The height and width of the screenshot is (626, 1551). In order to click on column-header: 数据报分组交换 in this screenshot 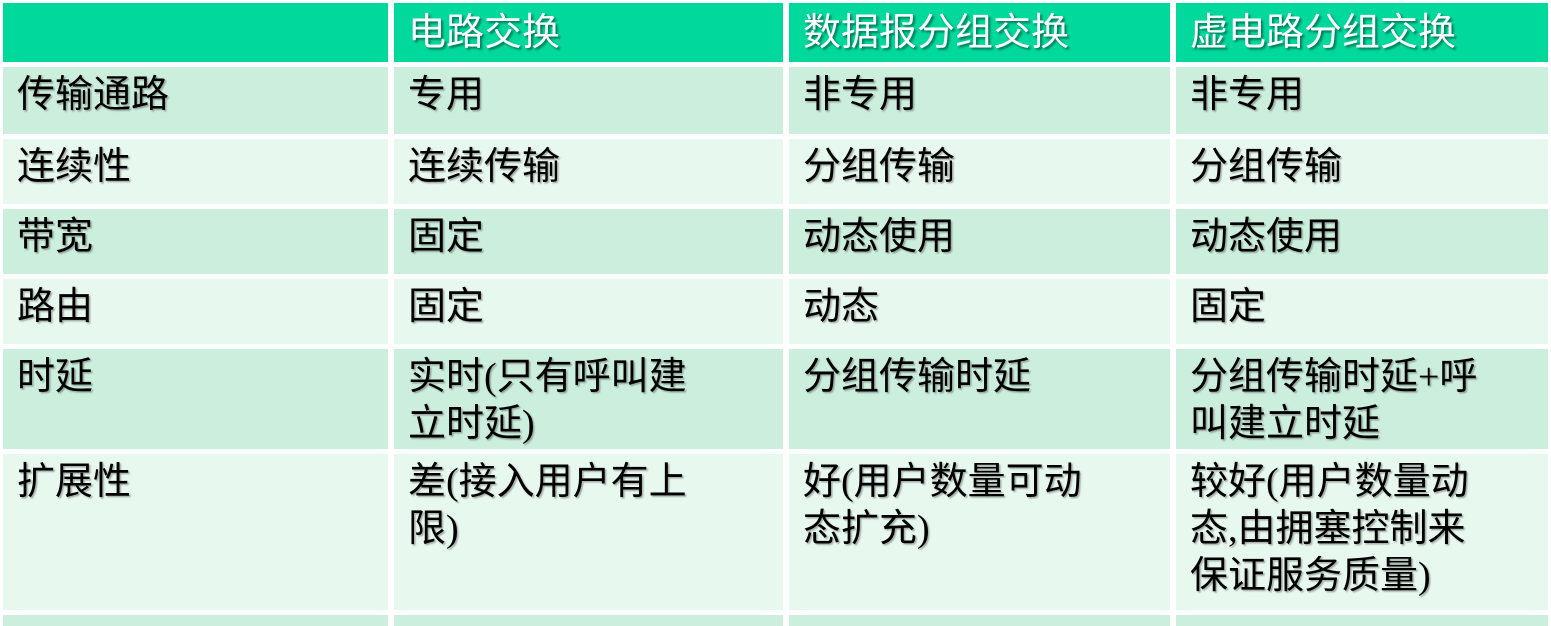, I will do `click(979, 32)`.